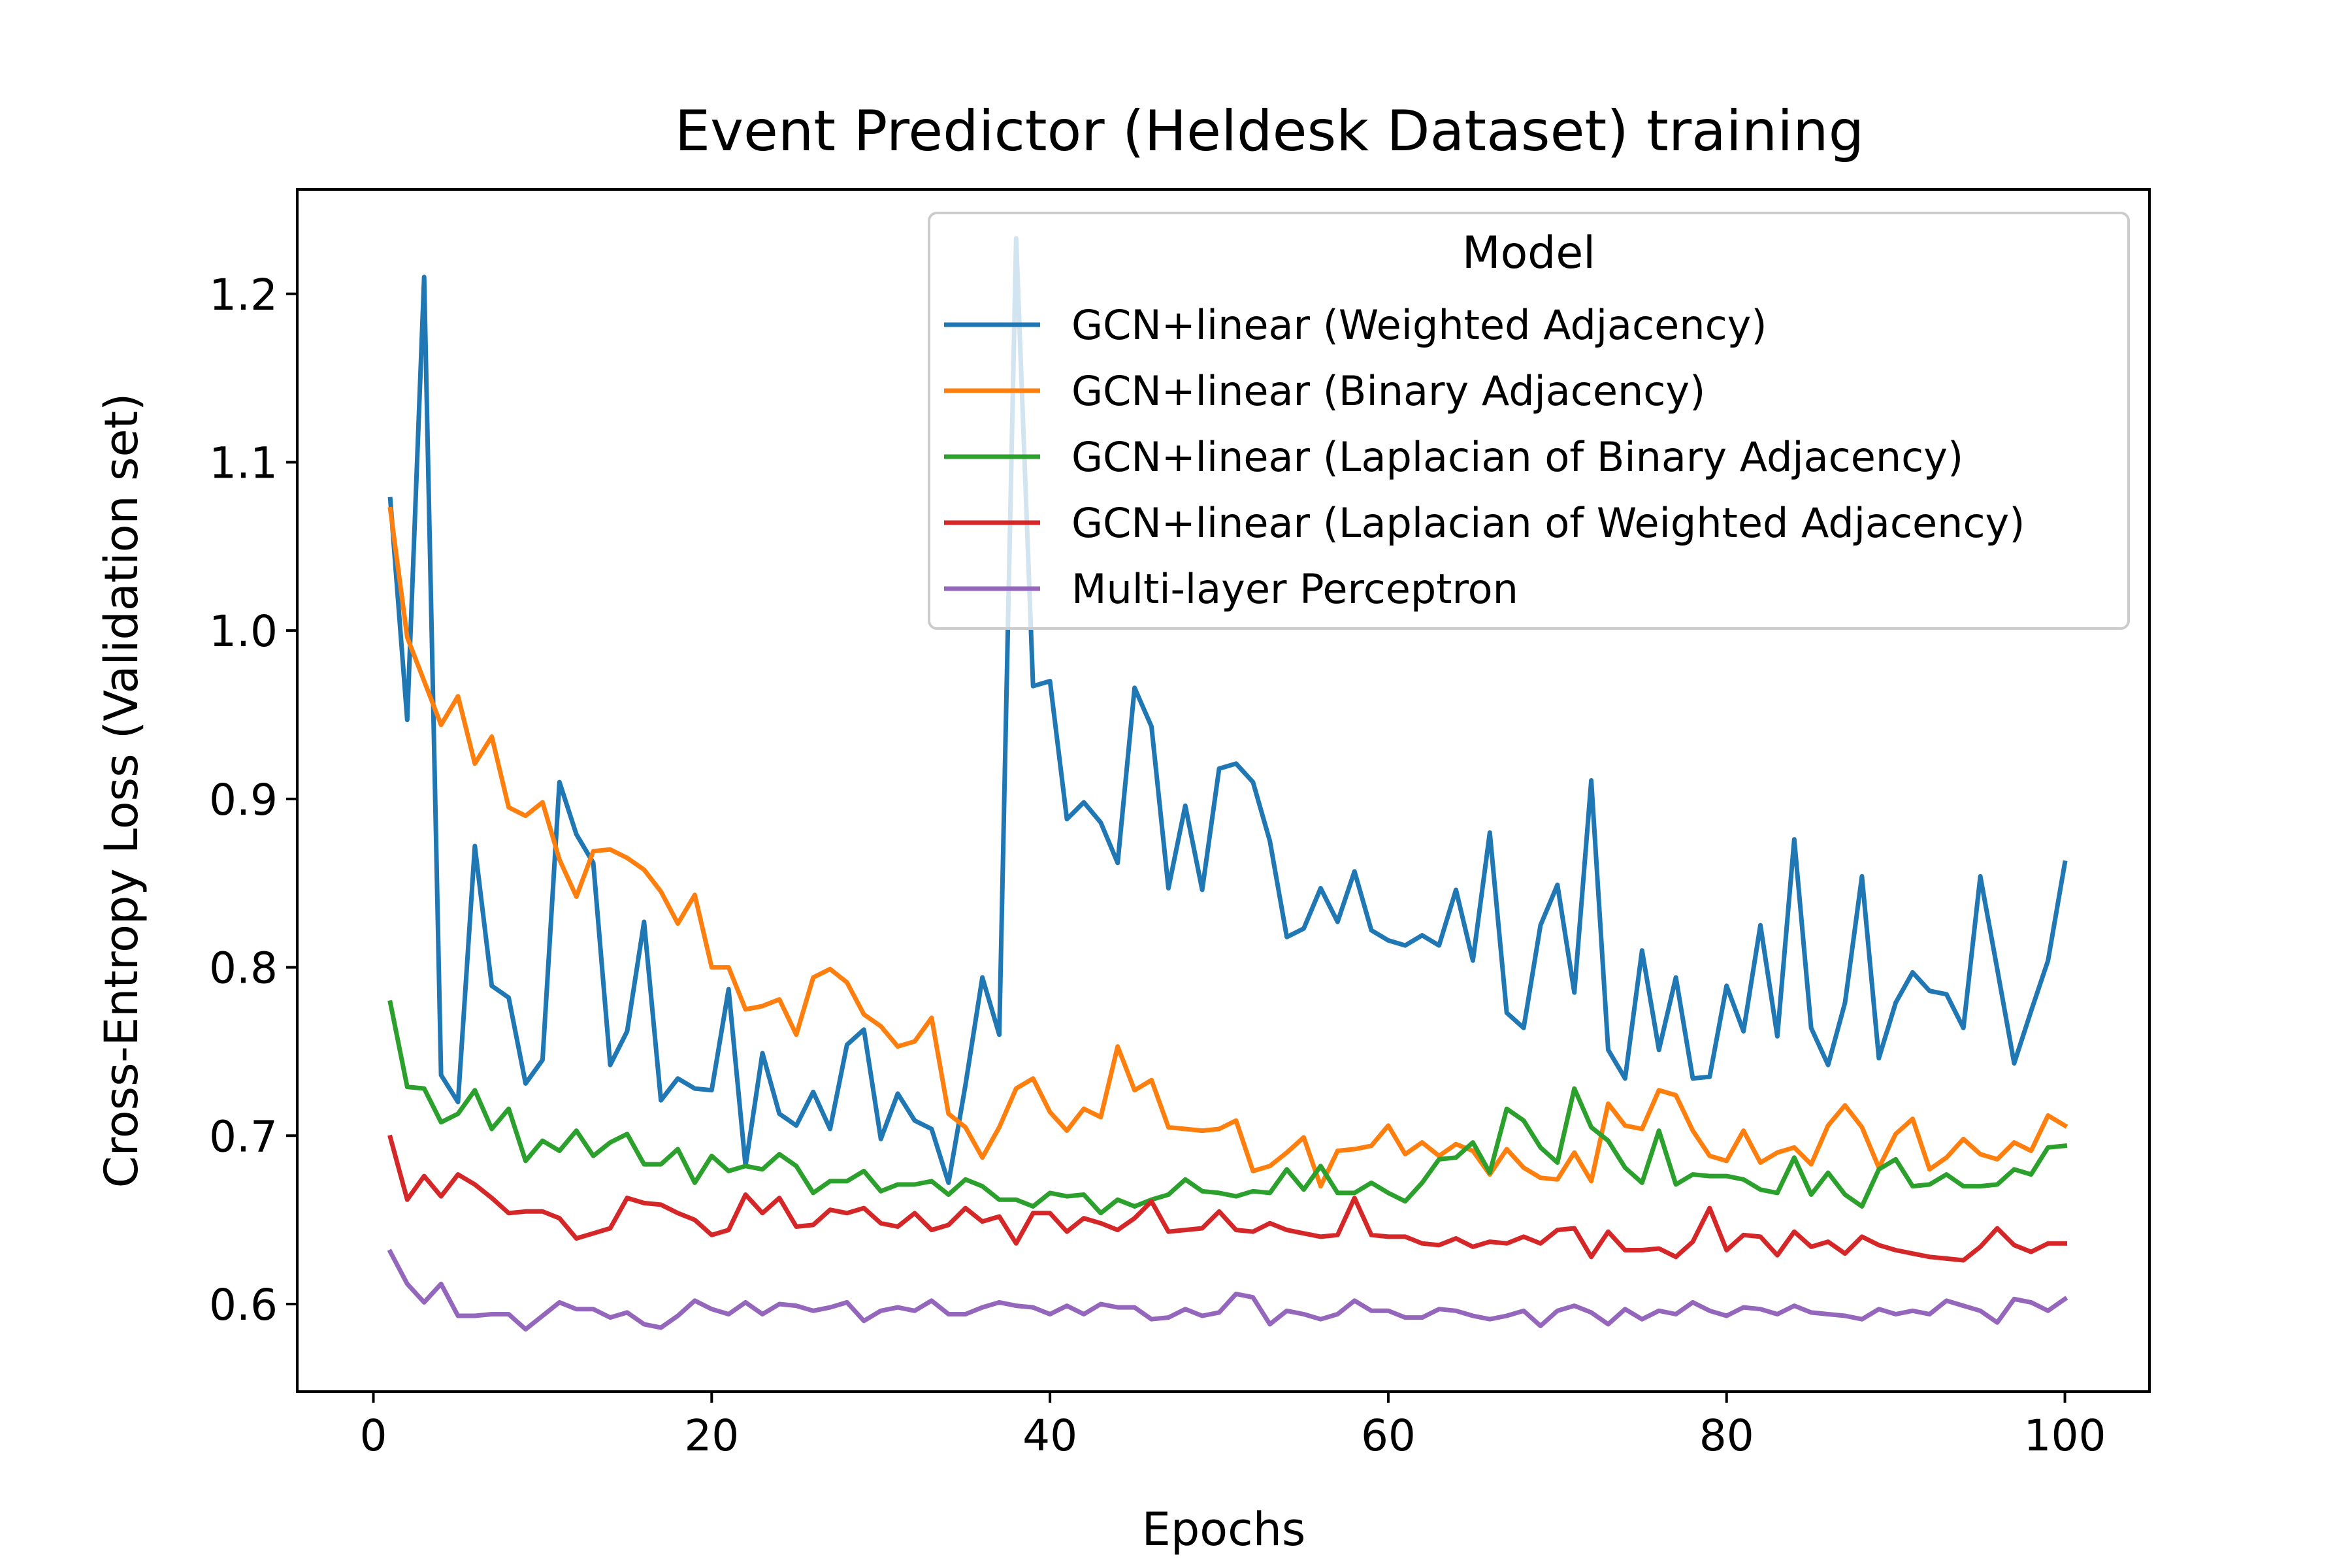 This screenshot has width=2352, height=1568. What do you see at coordinates (243, 463) in the screenshot?
I see `y-tick-label: 1.1` at bounding box center [243, 463].